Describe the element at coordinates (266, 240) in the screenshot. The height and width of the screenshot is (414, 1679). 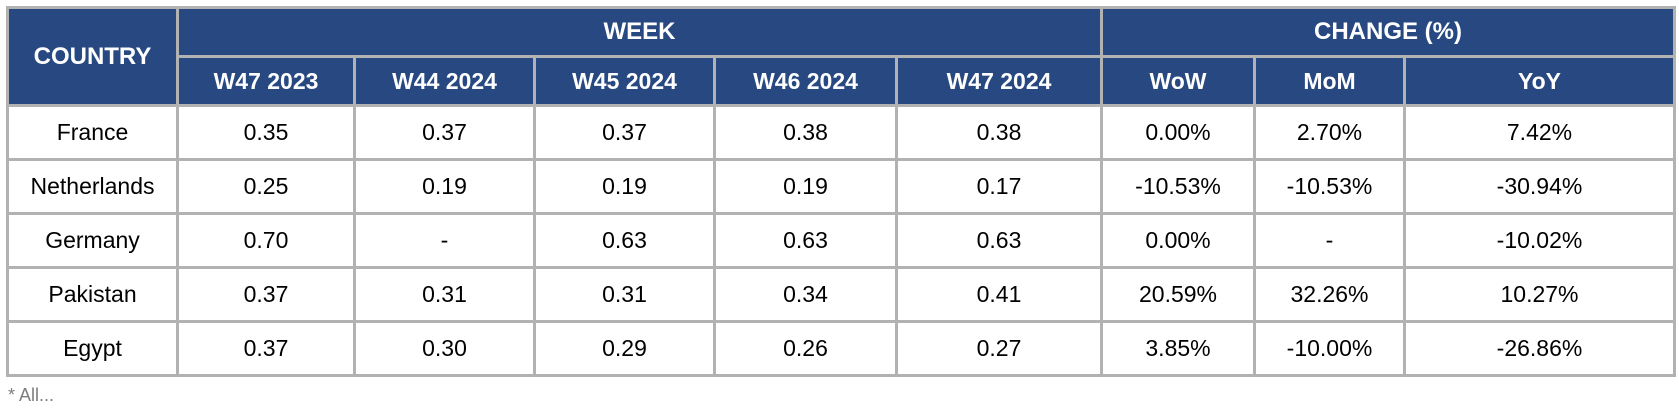
I see `week-value-cell: 0.70` at that location.